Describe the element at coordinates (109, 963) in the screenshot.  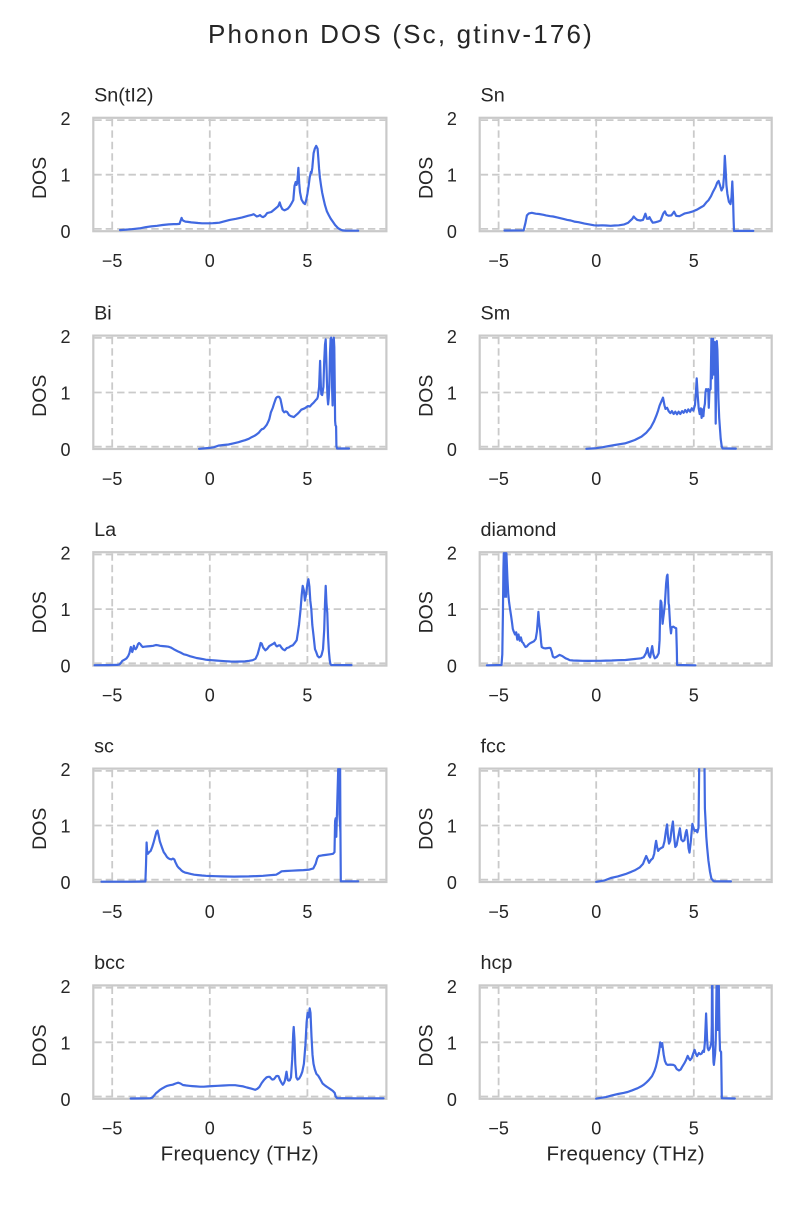
I see `svg-text: bcc` at that location.